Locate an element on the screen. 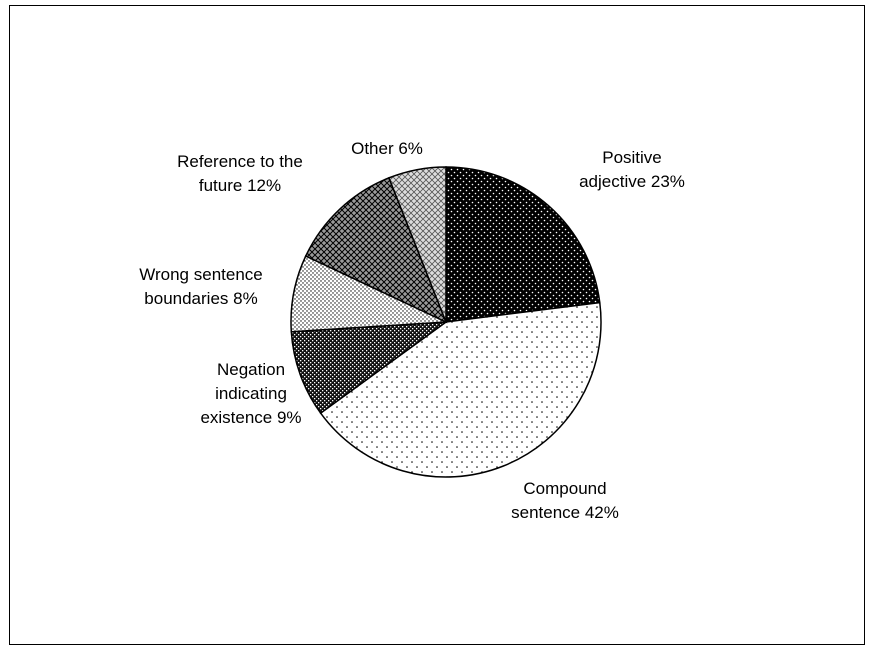  slice-label-line: Other 6% is located at coordinates (387, 148).